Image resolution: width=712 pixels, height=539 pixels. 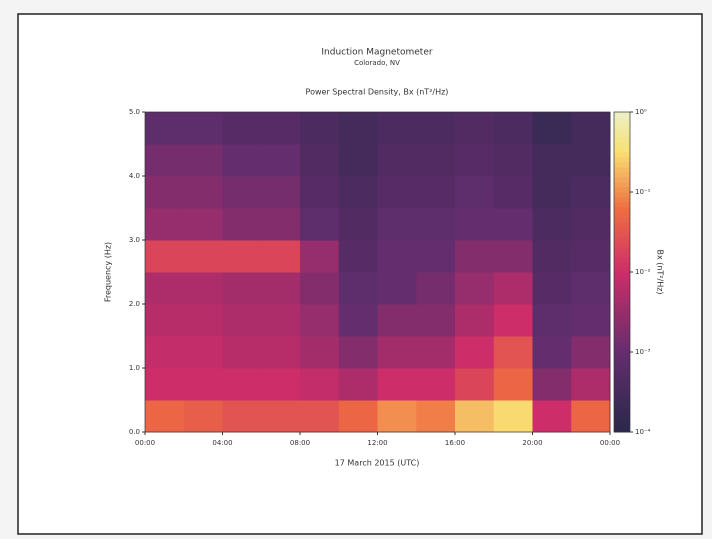 I want to click on x-tick-label: 00:00, so click(x=145, y=443).